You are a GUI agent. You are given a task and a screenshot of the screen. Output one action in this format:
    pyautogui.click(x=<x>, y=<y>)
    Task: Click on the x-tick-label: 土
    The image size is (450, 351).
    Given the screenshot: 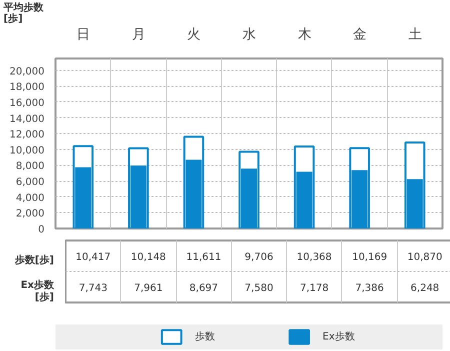 What is the action you would take?
    pyautogui.click(x=415, y=35)
    